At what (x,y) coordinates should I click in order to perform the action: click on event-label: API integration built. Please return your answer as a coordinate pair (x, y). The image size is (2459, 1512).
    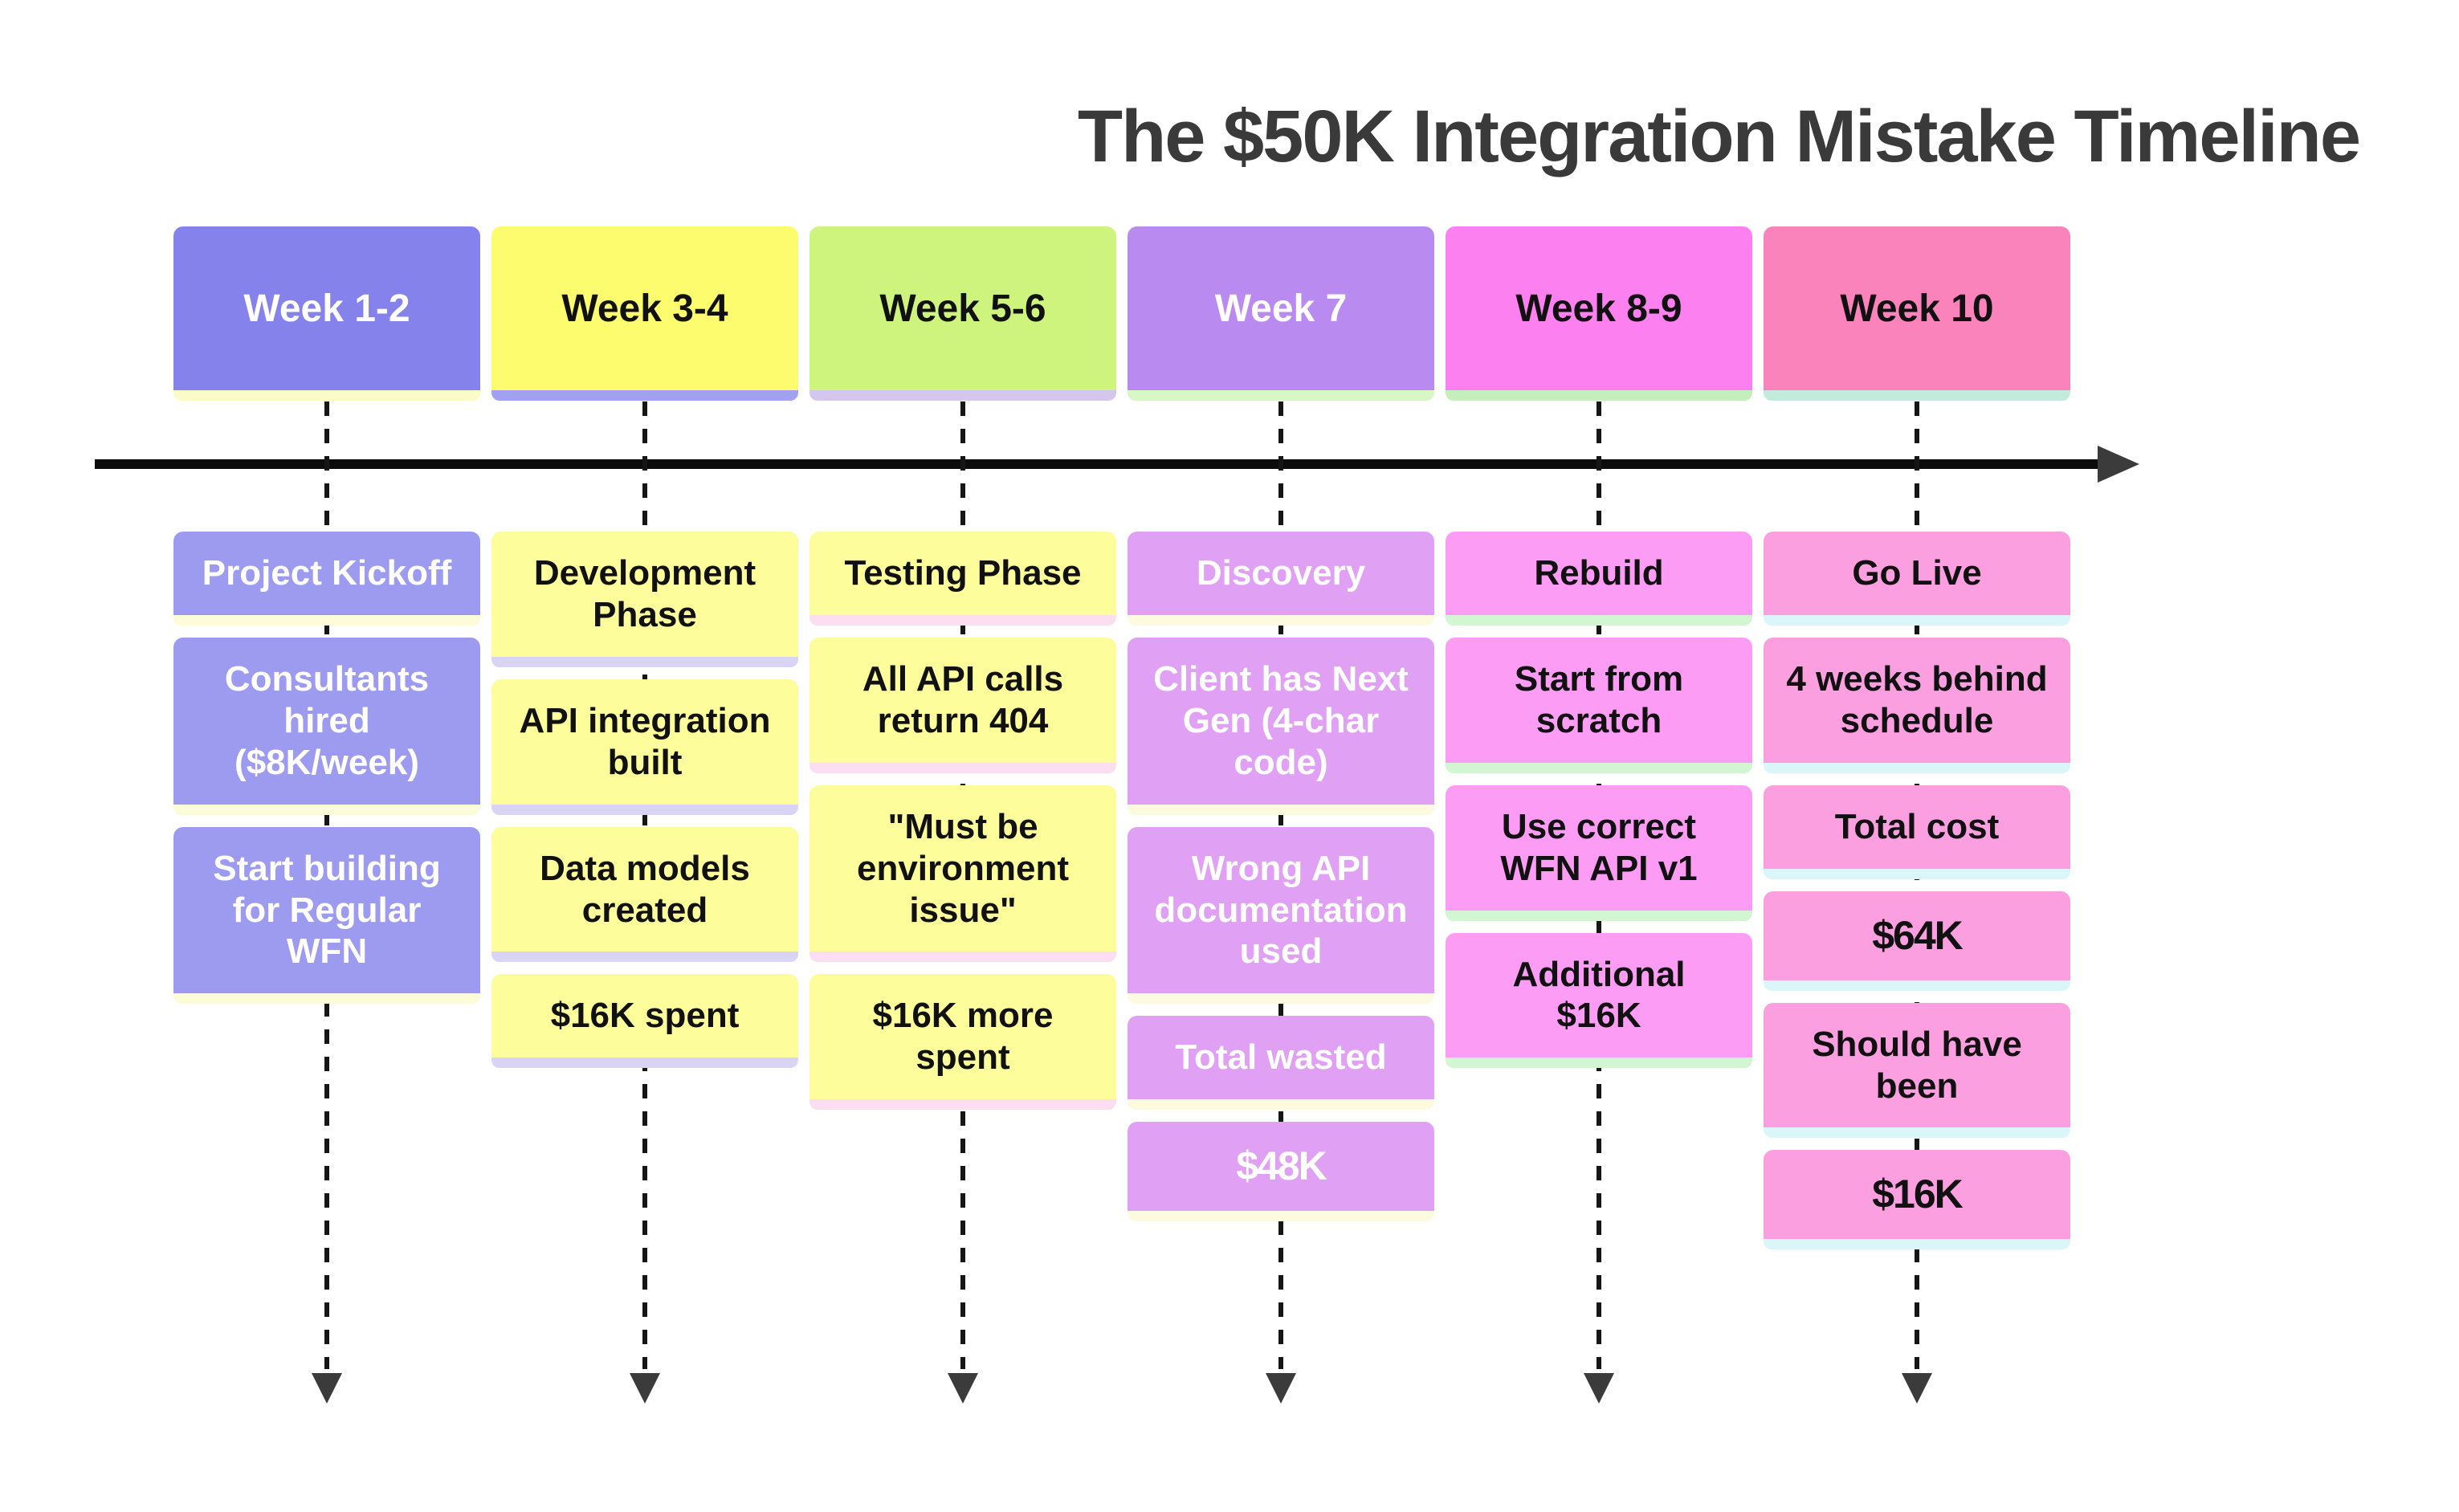
    Looking at the image, I should click on (645, 741).